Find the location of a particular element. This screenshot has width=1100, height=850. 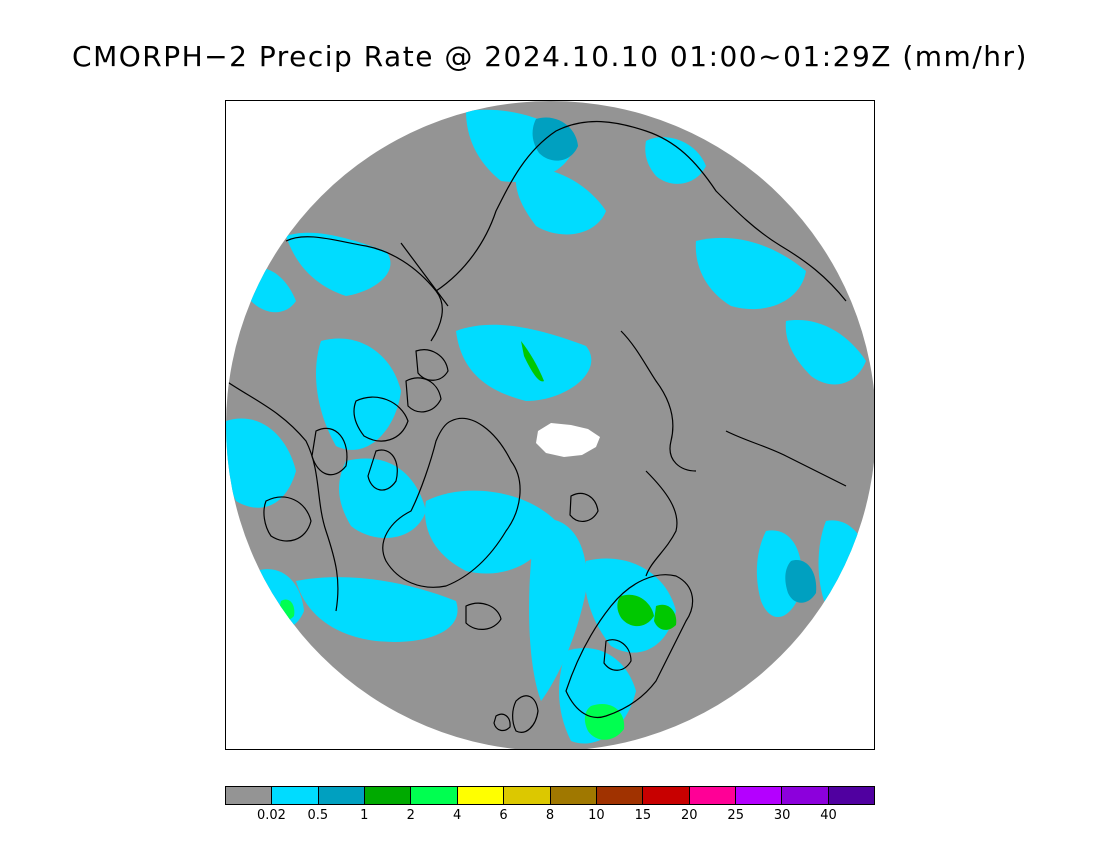

coastline-scandinavia is located at coordinates (629, 646).